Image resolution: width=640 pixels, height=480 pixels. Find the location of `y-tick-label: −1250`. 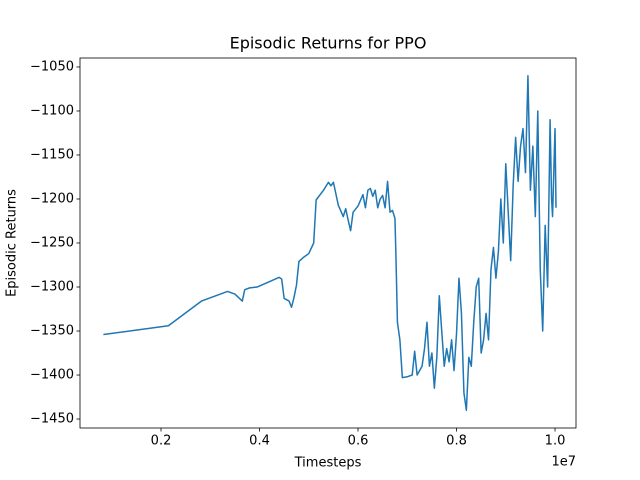

y-tick-label: −1250 is located at coordinates (52, 243).